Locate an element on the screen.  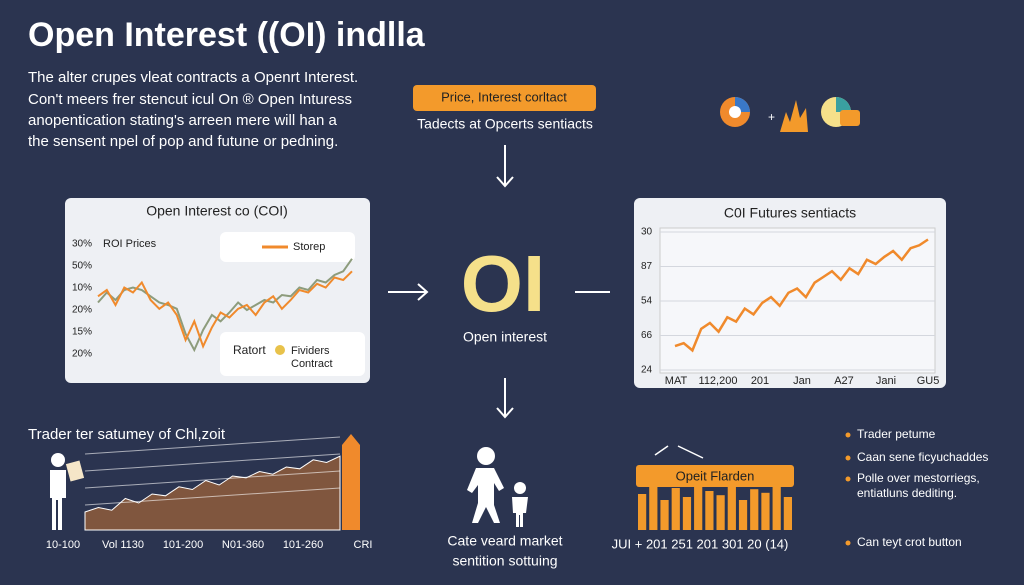
section-title: Trader ter satumey of Chl,zoit is located at coordinates (127, 434).